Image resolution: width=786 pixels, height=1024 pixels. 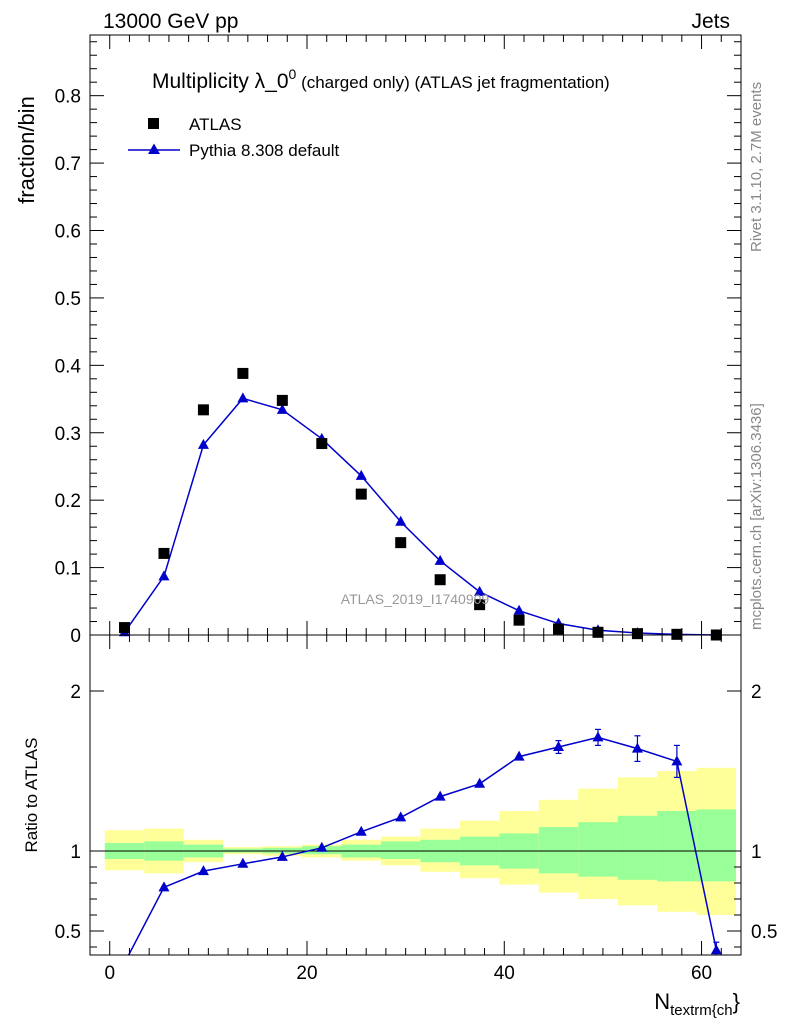 I want to click on mcplots-text: mcplots.cern.ch [arXiv:1306.3436], so click(x=756, y=516).